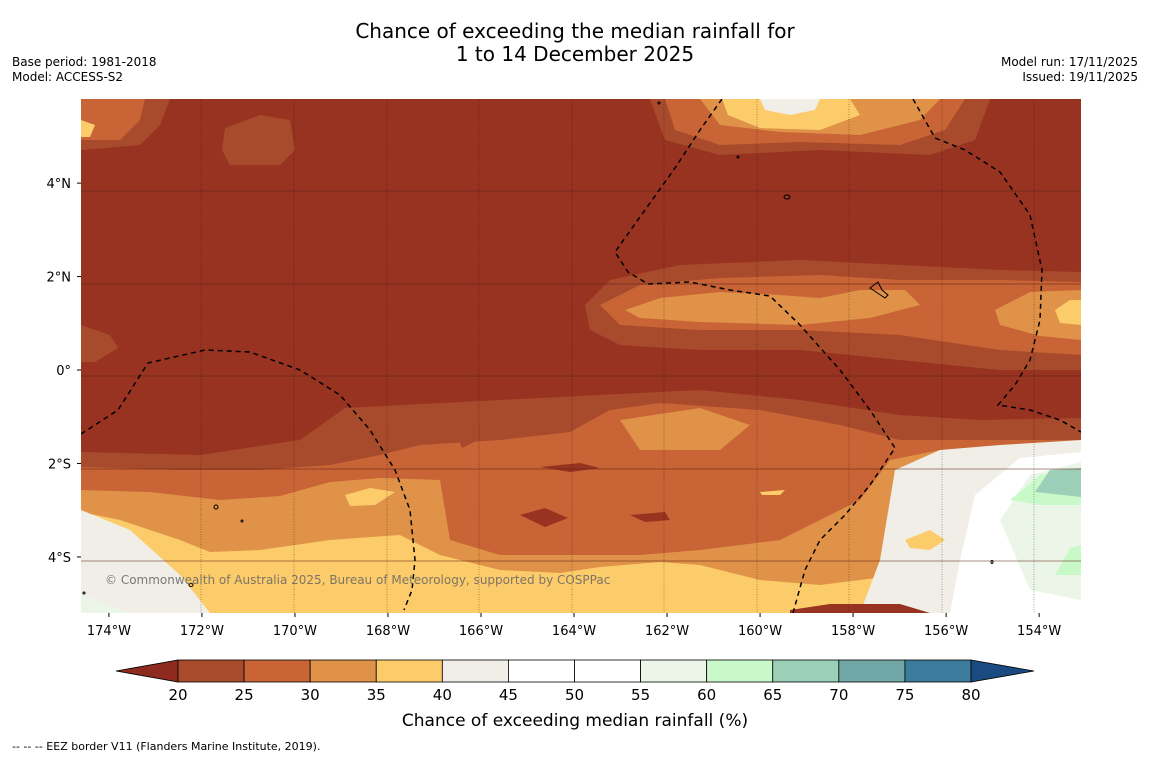 The width and height of the screenshot is (1150, 758). Describe the element at coordinates (59, 464) in the screenshot. I see `lat-tick-label: 2°S` at that location.